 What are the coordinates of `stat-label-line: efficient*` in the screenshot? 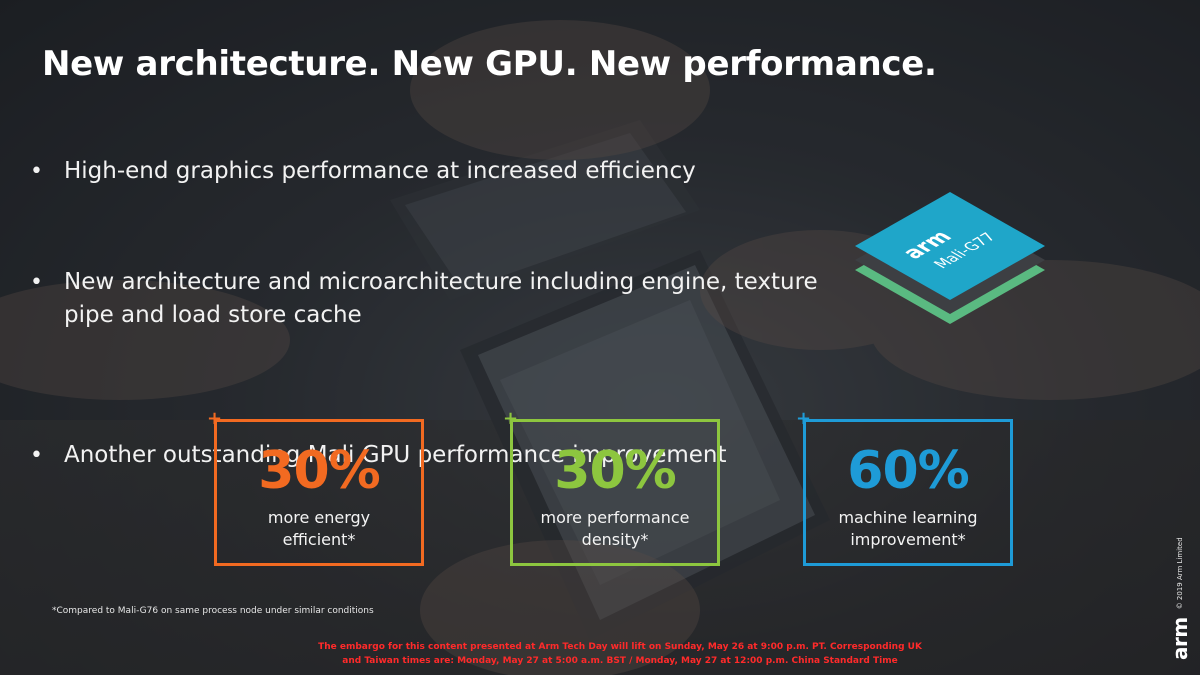 It's located at (319, 539).